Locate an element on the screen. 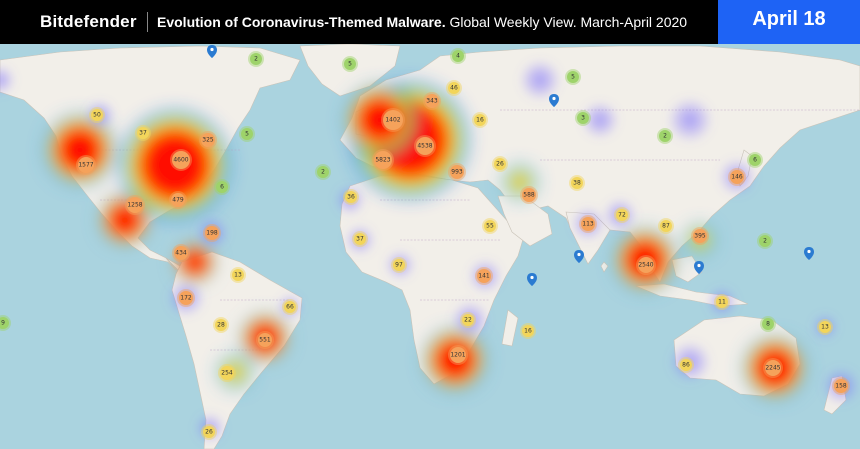  cluster-marker: 97 is located at coordinates (399, 265).